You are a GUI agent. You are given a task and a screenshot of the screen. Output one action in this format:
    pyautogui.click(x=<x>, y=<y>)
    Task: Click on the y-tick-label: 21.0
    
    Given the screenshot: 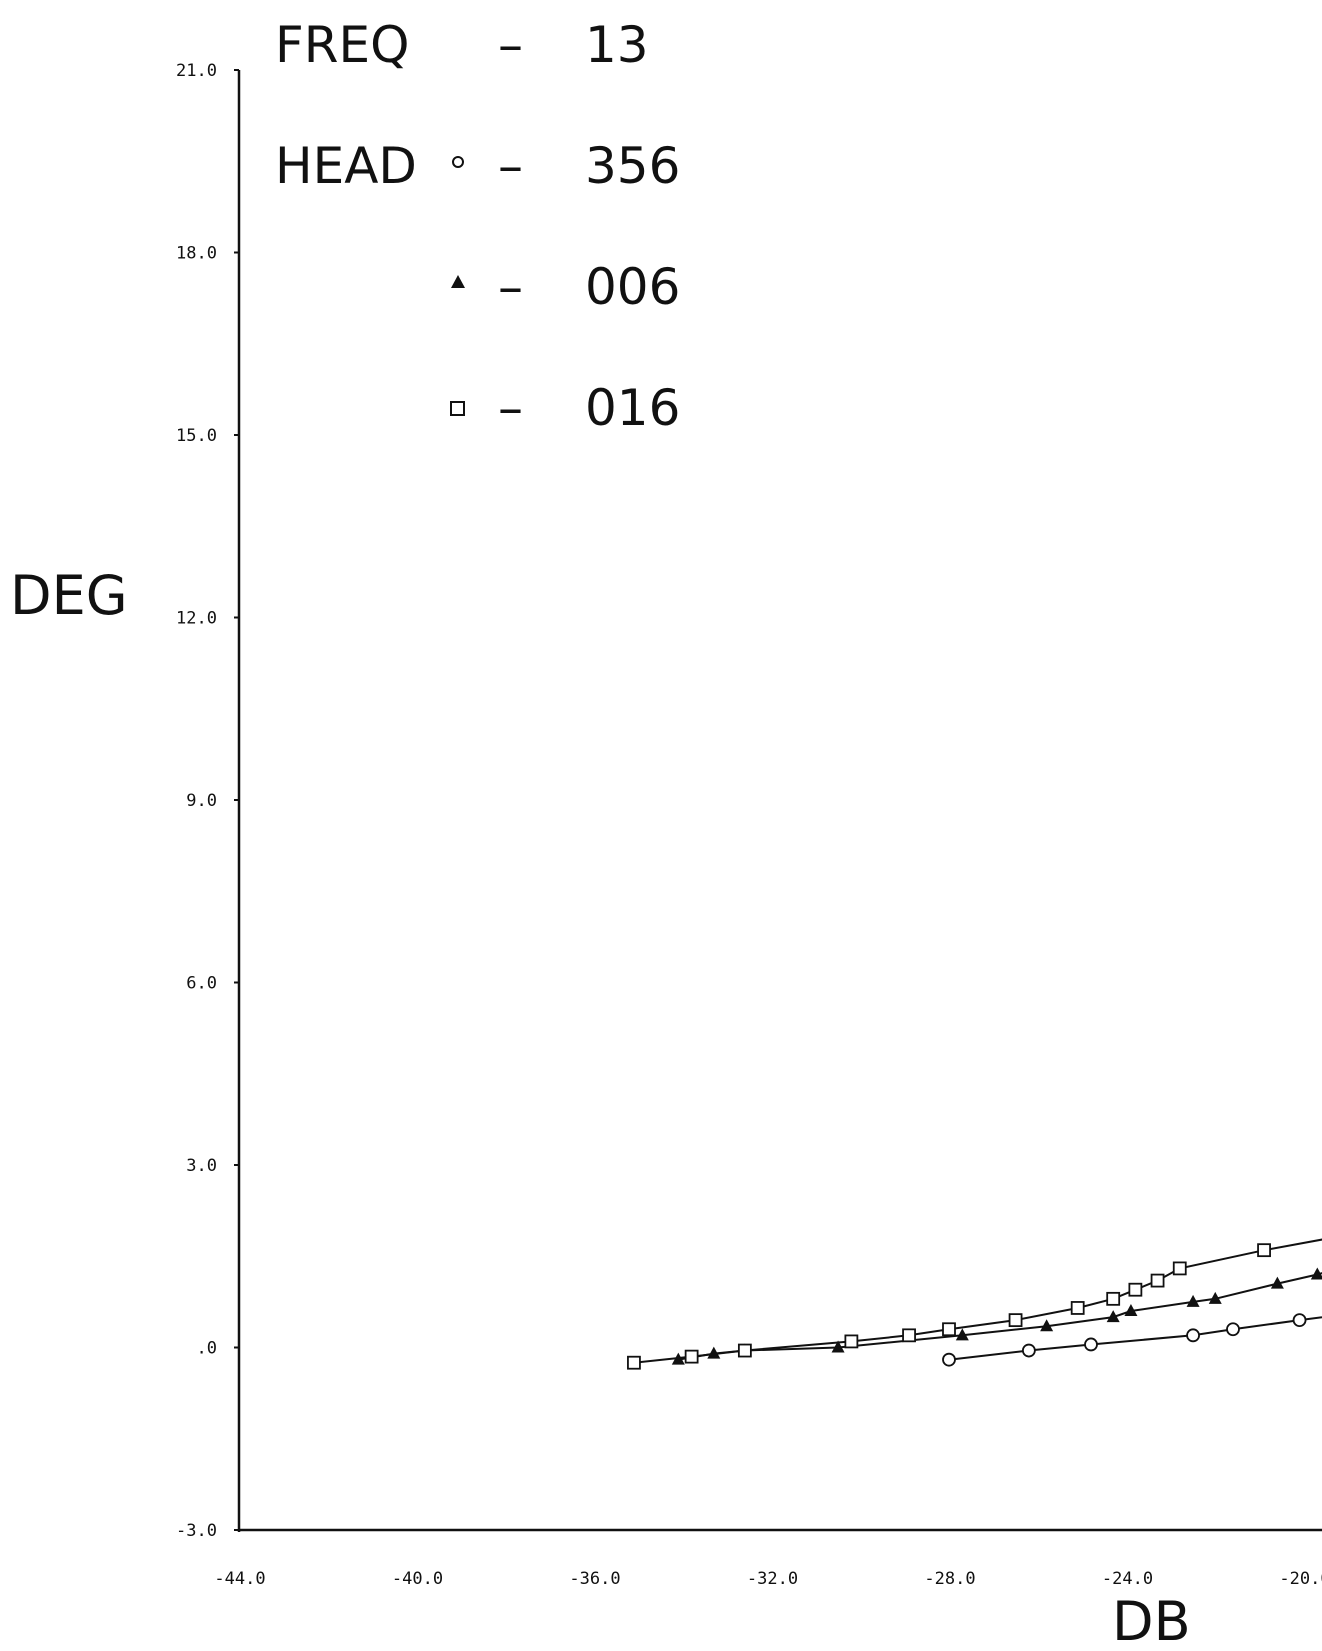 What is the action you would take?
    pyautogui.click(x=196, y=71)
    